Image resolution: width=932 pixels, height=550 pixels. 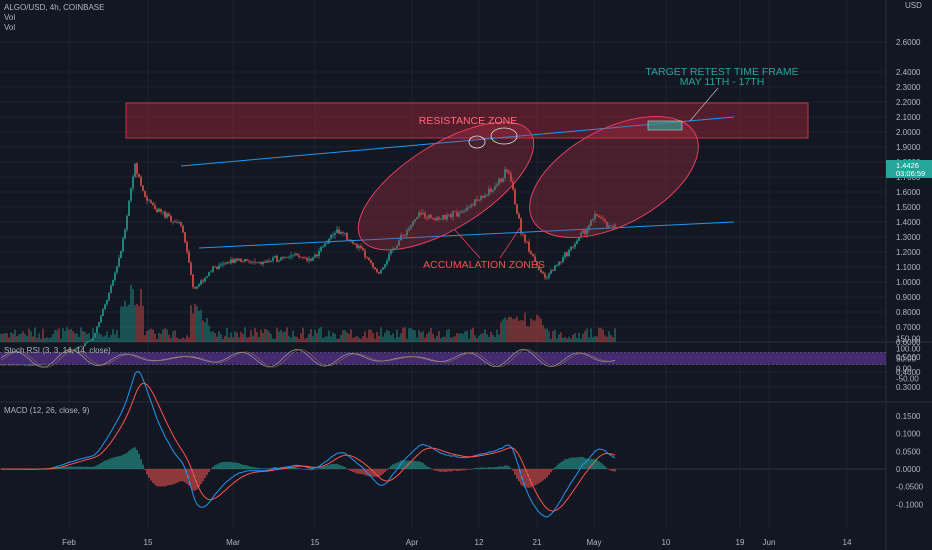 What do you see at coordinates (308, 313) in the screenshot?
I see `volume-bars` at bounding box center [308, 313].